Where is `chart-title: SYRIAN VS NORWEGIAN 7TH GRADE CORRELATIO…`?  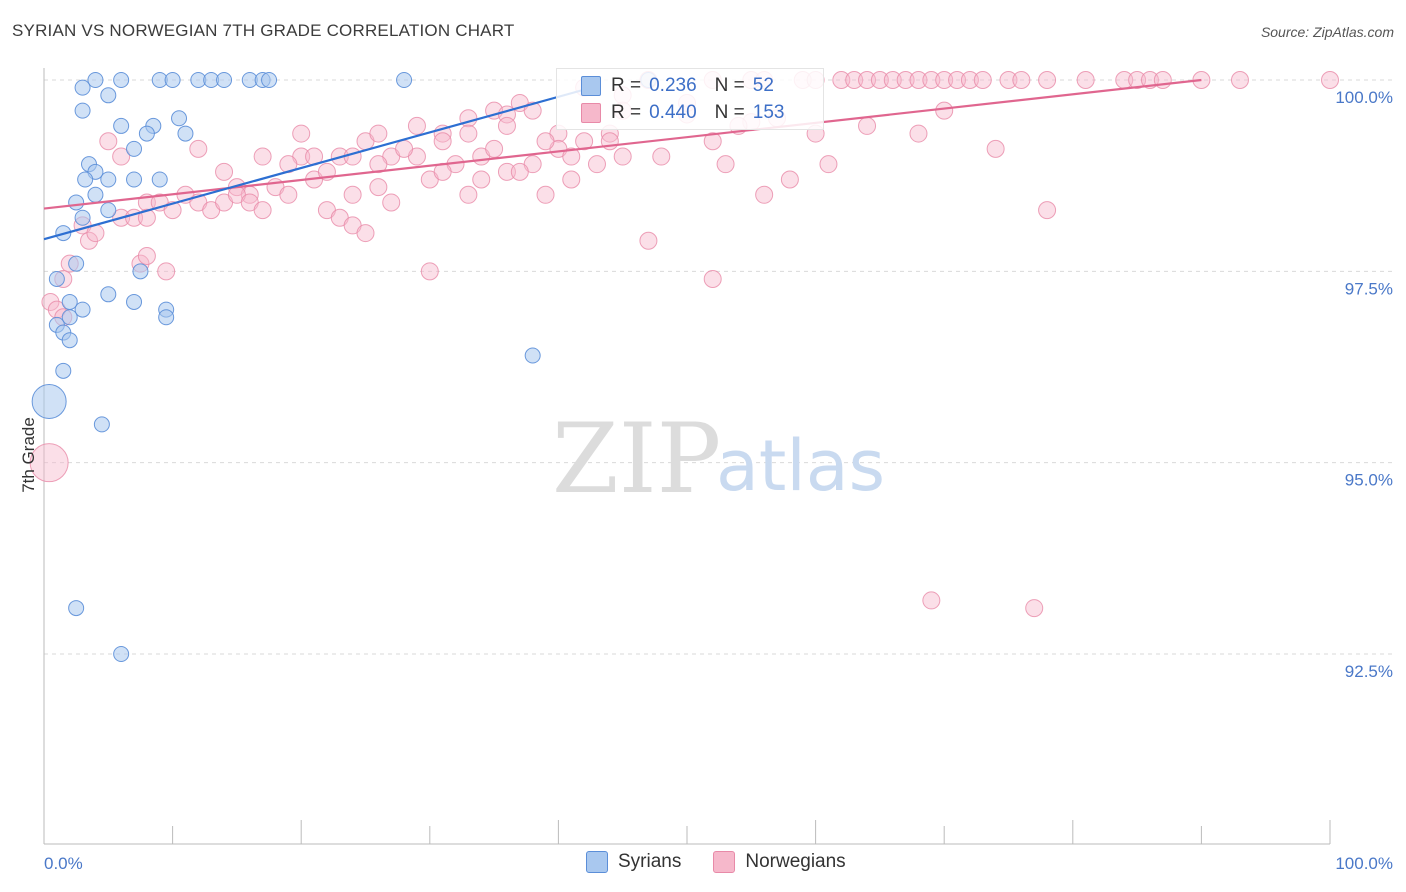 chart-title: SYRIAN VS NORWEGIAN 7TH GRADE CORRELATIO… is located at coordinates (263, 30).